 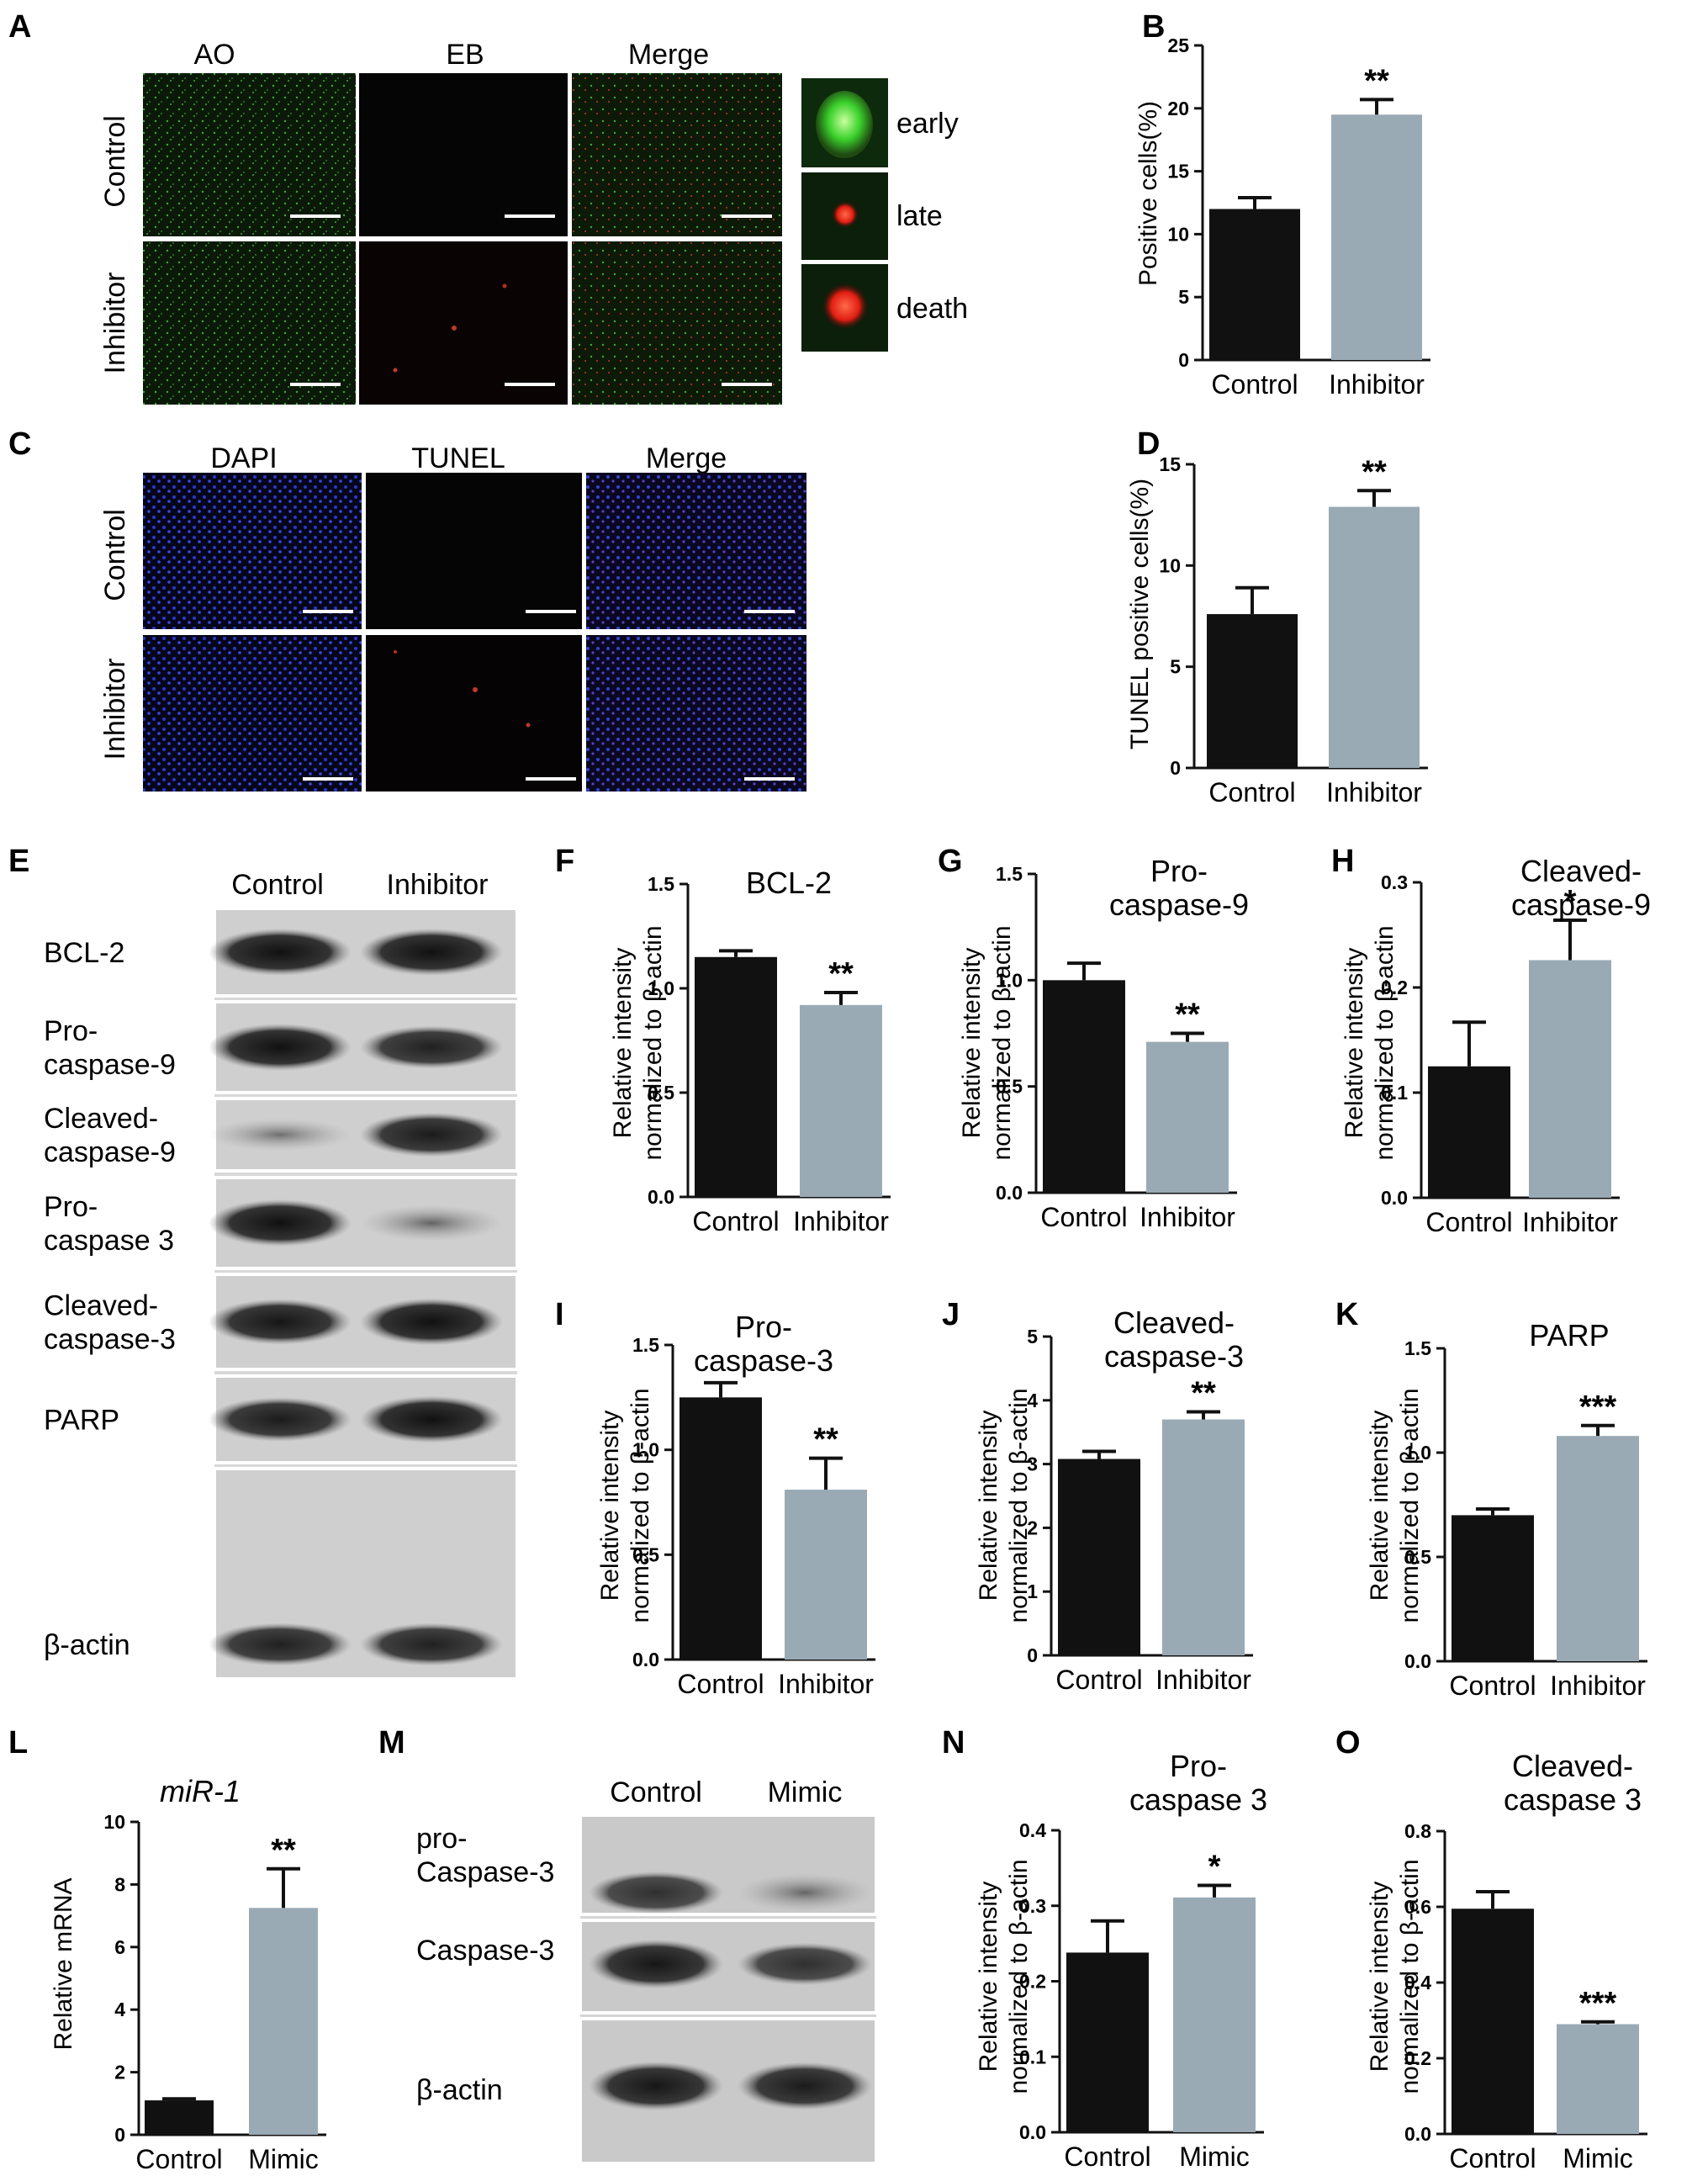 I want to click on y-axis-label: Relative mRNA, so click(x=63, y=1963).